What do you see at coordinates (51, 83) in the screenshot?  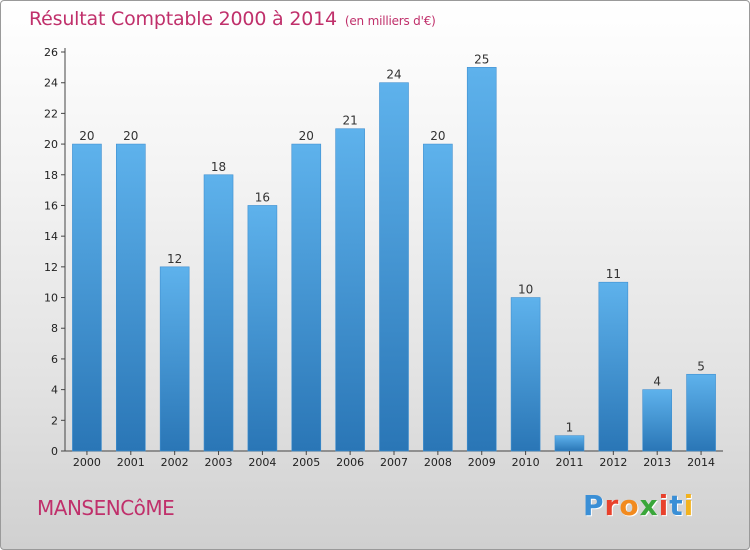 I see `y-tick-label: 24` at bounding box center [51, 83].